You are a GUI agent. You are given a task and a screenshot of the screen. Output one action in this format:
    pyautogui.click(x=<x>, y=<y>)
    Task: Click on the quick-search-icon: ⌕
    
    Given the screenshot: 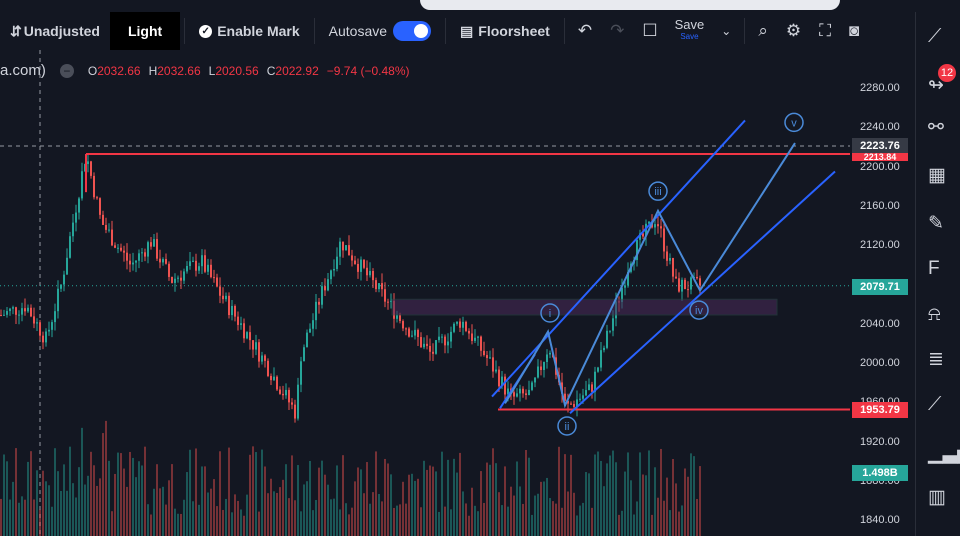 What is the action you would take?
    pyautogui.click(x=763, y=30)
    